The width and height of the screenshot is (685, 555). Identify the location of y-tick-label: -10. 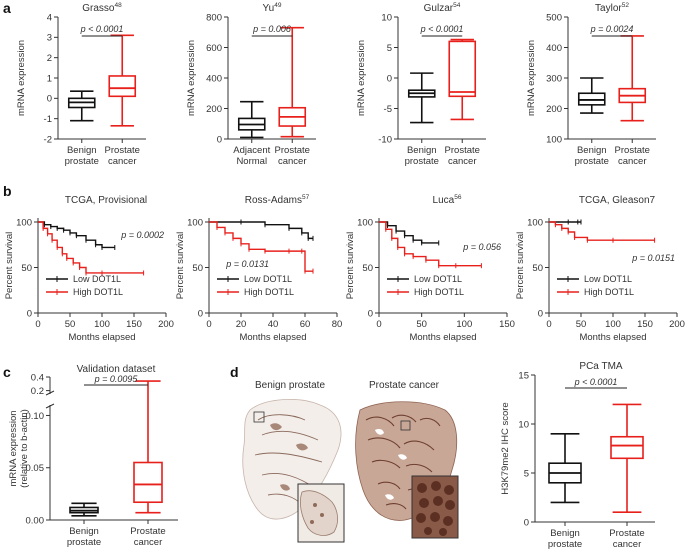
(385, 139).